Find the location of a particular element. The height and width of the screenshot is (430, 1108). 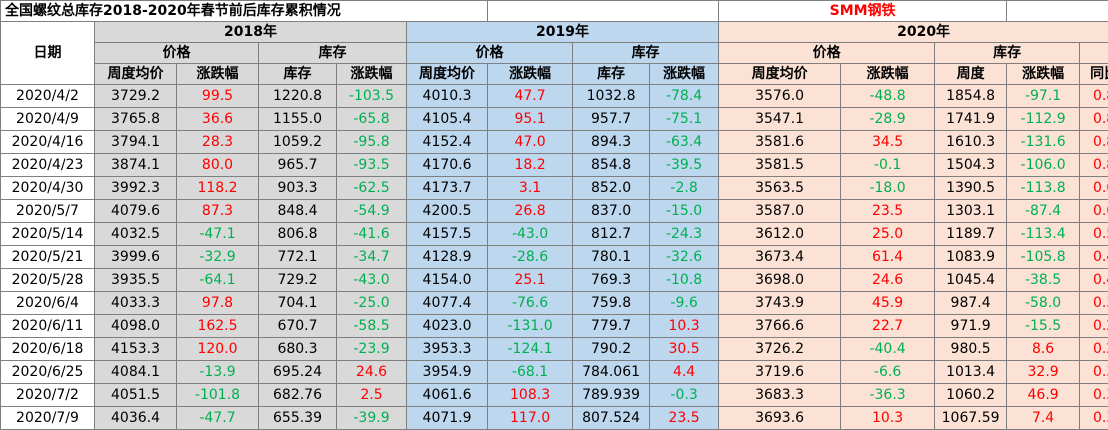

cell-inventory-change-2018: 2.5 is located at coordinates (372, 395).